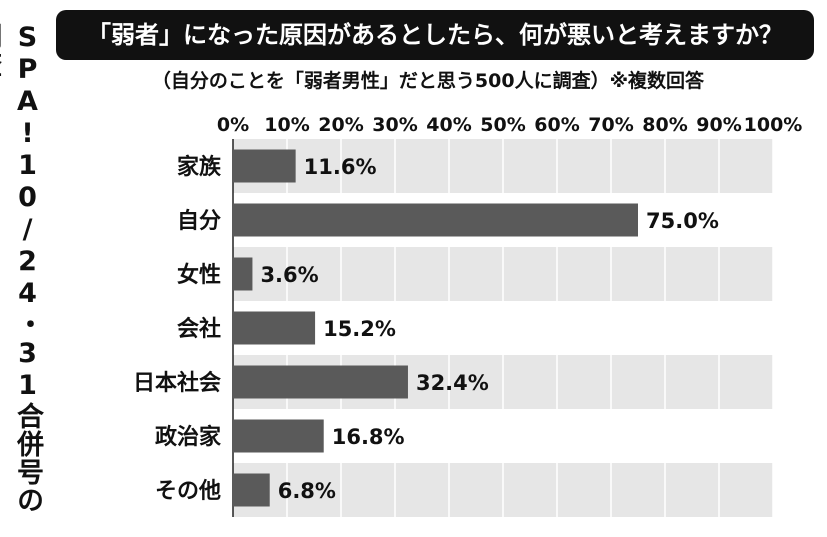  What do you see at coordinates (664, 125) in the screenshot?
I see `x-tick-label: 80%` at bounding box center [664, 125].